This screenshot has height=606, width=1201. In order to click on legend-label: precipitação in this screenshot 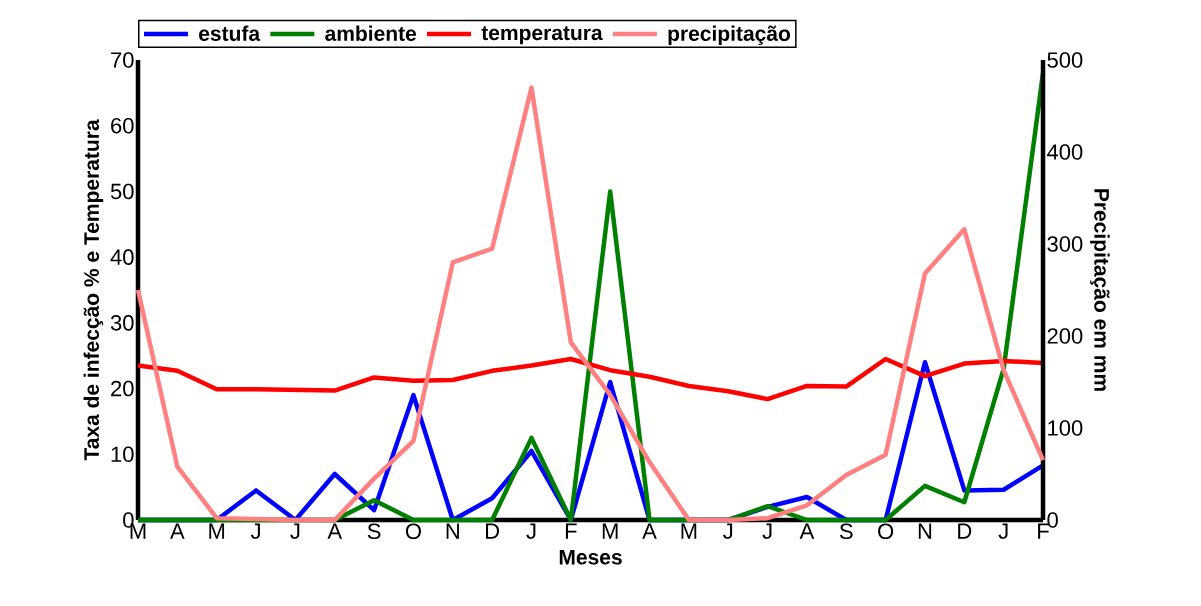, I will do `click(729, 35)`.